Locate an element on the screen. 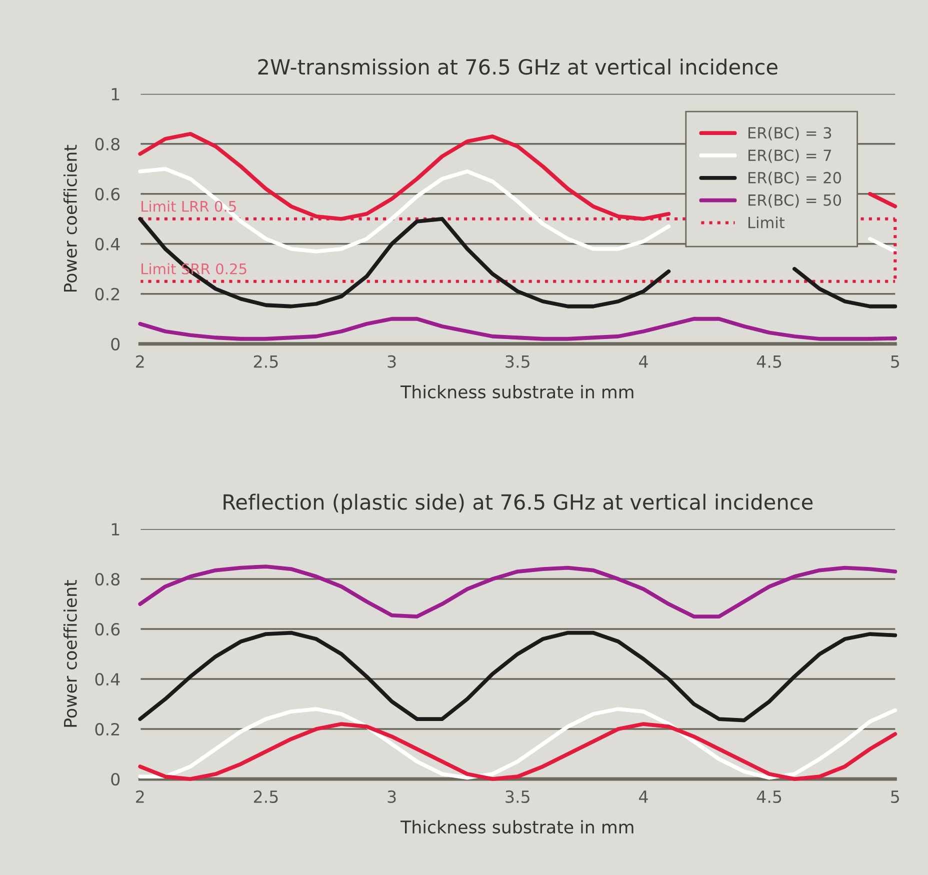 The image size is (928, 875). chart-title: 2W-transmission at 76.5 GHz at vertical incidence is located at coordinates (518, 66).